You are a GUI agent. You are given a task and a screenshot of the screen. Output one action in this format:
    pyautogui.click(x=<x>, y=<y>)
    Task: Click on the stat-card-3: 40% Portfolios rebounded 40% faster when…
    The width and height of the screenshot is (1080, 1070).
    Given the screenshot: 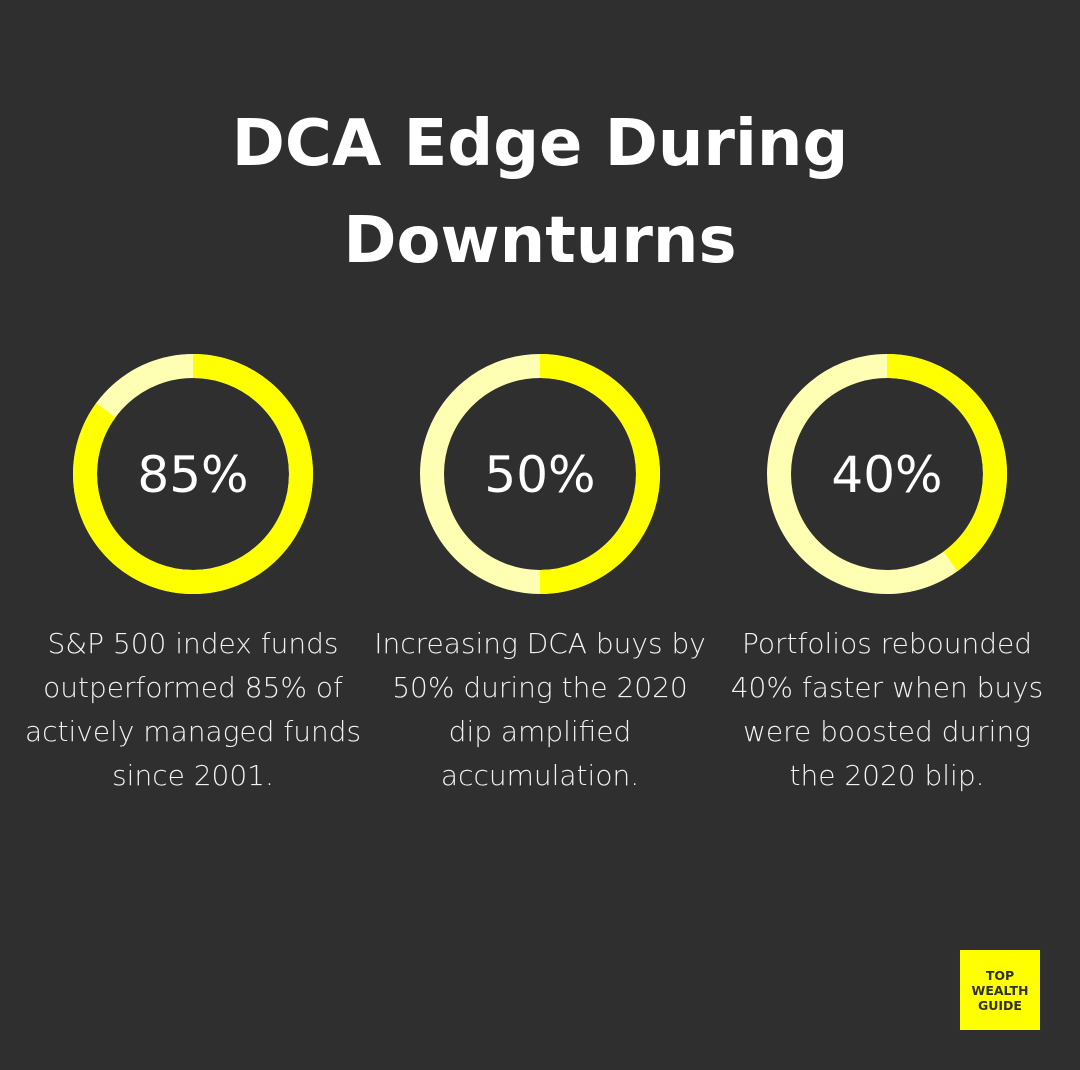 What is the action you would take?
    pyautogui.click(x=887, y=576)
    